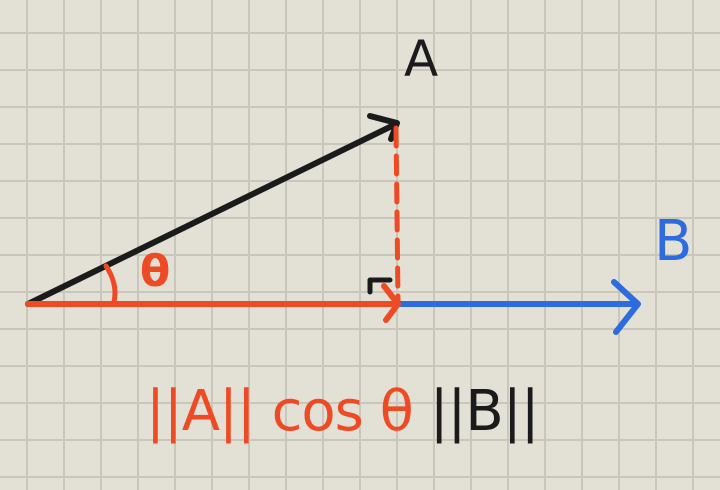 Image resolution: width=720 pixels, height=490 pixels. Describe the element at coordinates (673, 241) in the screenshot. I see `vector-b-label: B` at that location.